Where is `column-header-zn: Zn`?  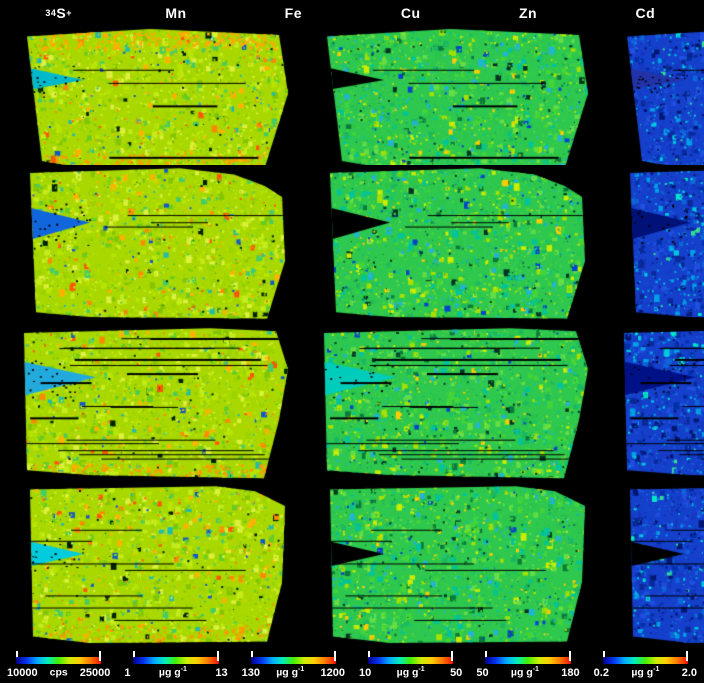
column-header-zn: Zn is located at coordinates (527, 13).